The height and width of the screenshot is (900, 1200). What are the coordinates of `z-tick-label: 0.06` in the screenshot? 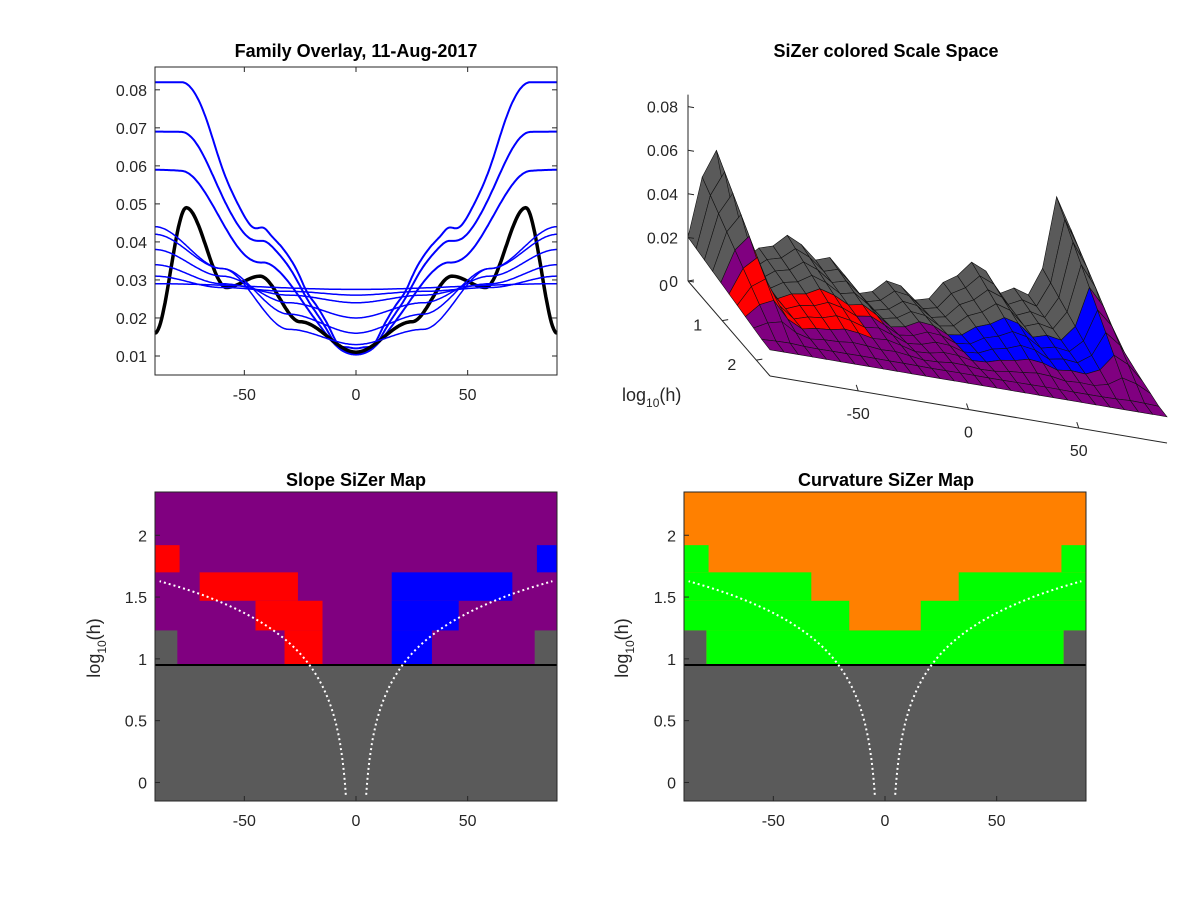 It's located at (662, 151).